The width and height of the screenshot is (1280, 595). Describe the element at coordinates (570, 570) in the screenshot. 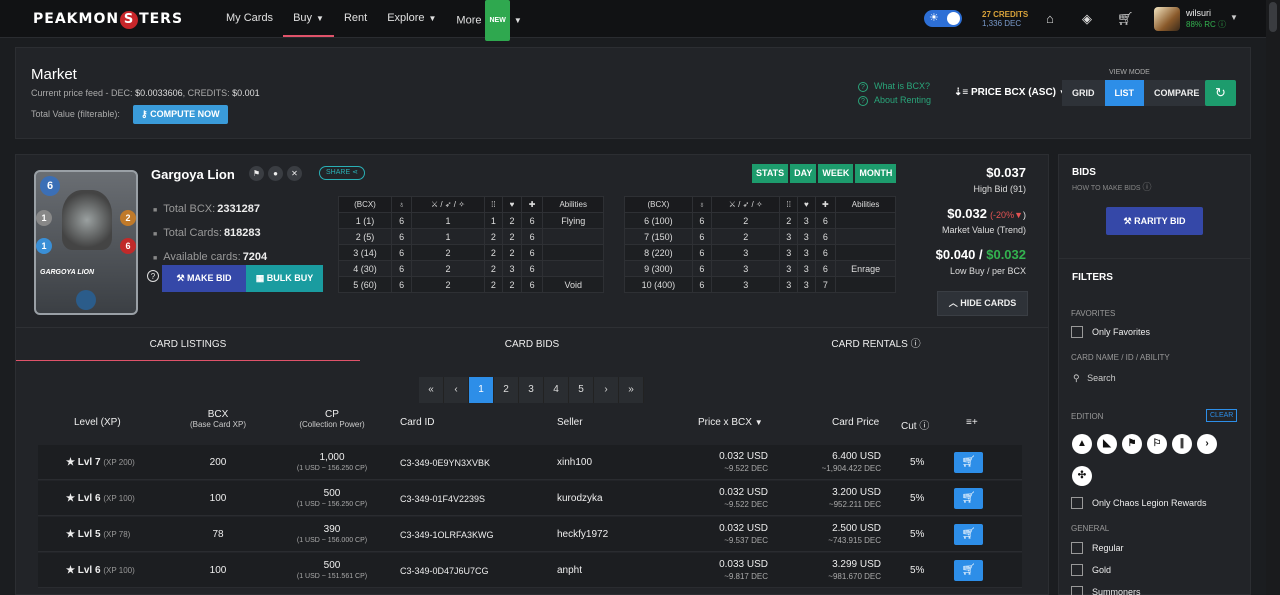

I see `row-seller: anpht` at that location.